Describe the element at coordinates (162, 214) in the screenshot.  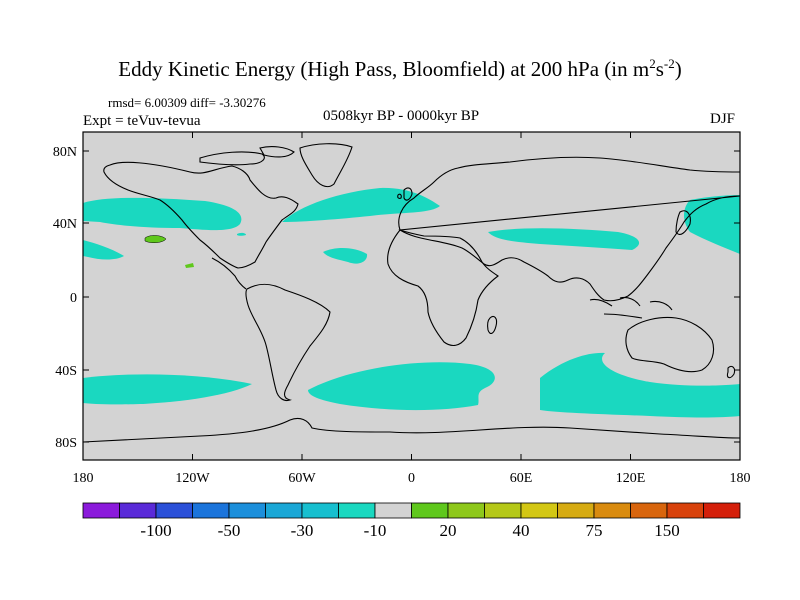
I see `anomaly-patch-north-pacific` at that location.